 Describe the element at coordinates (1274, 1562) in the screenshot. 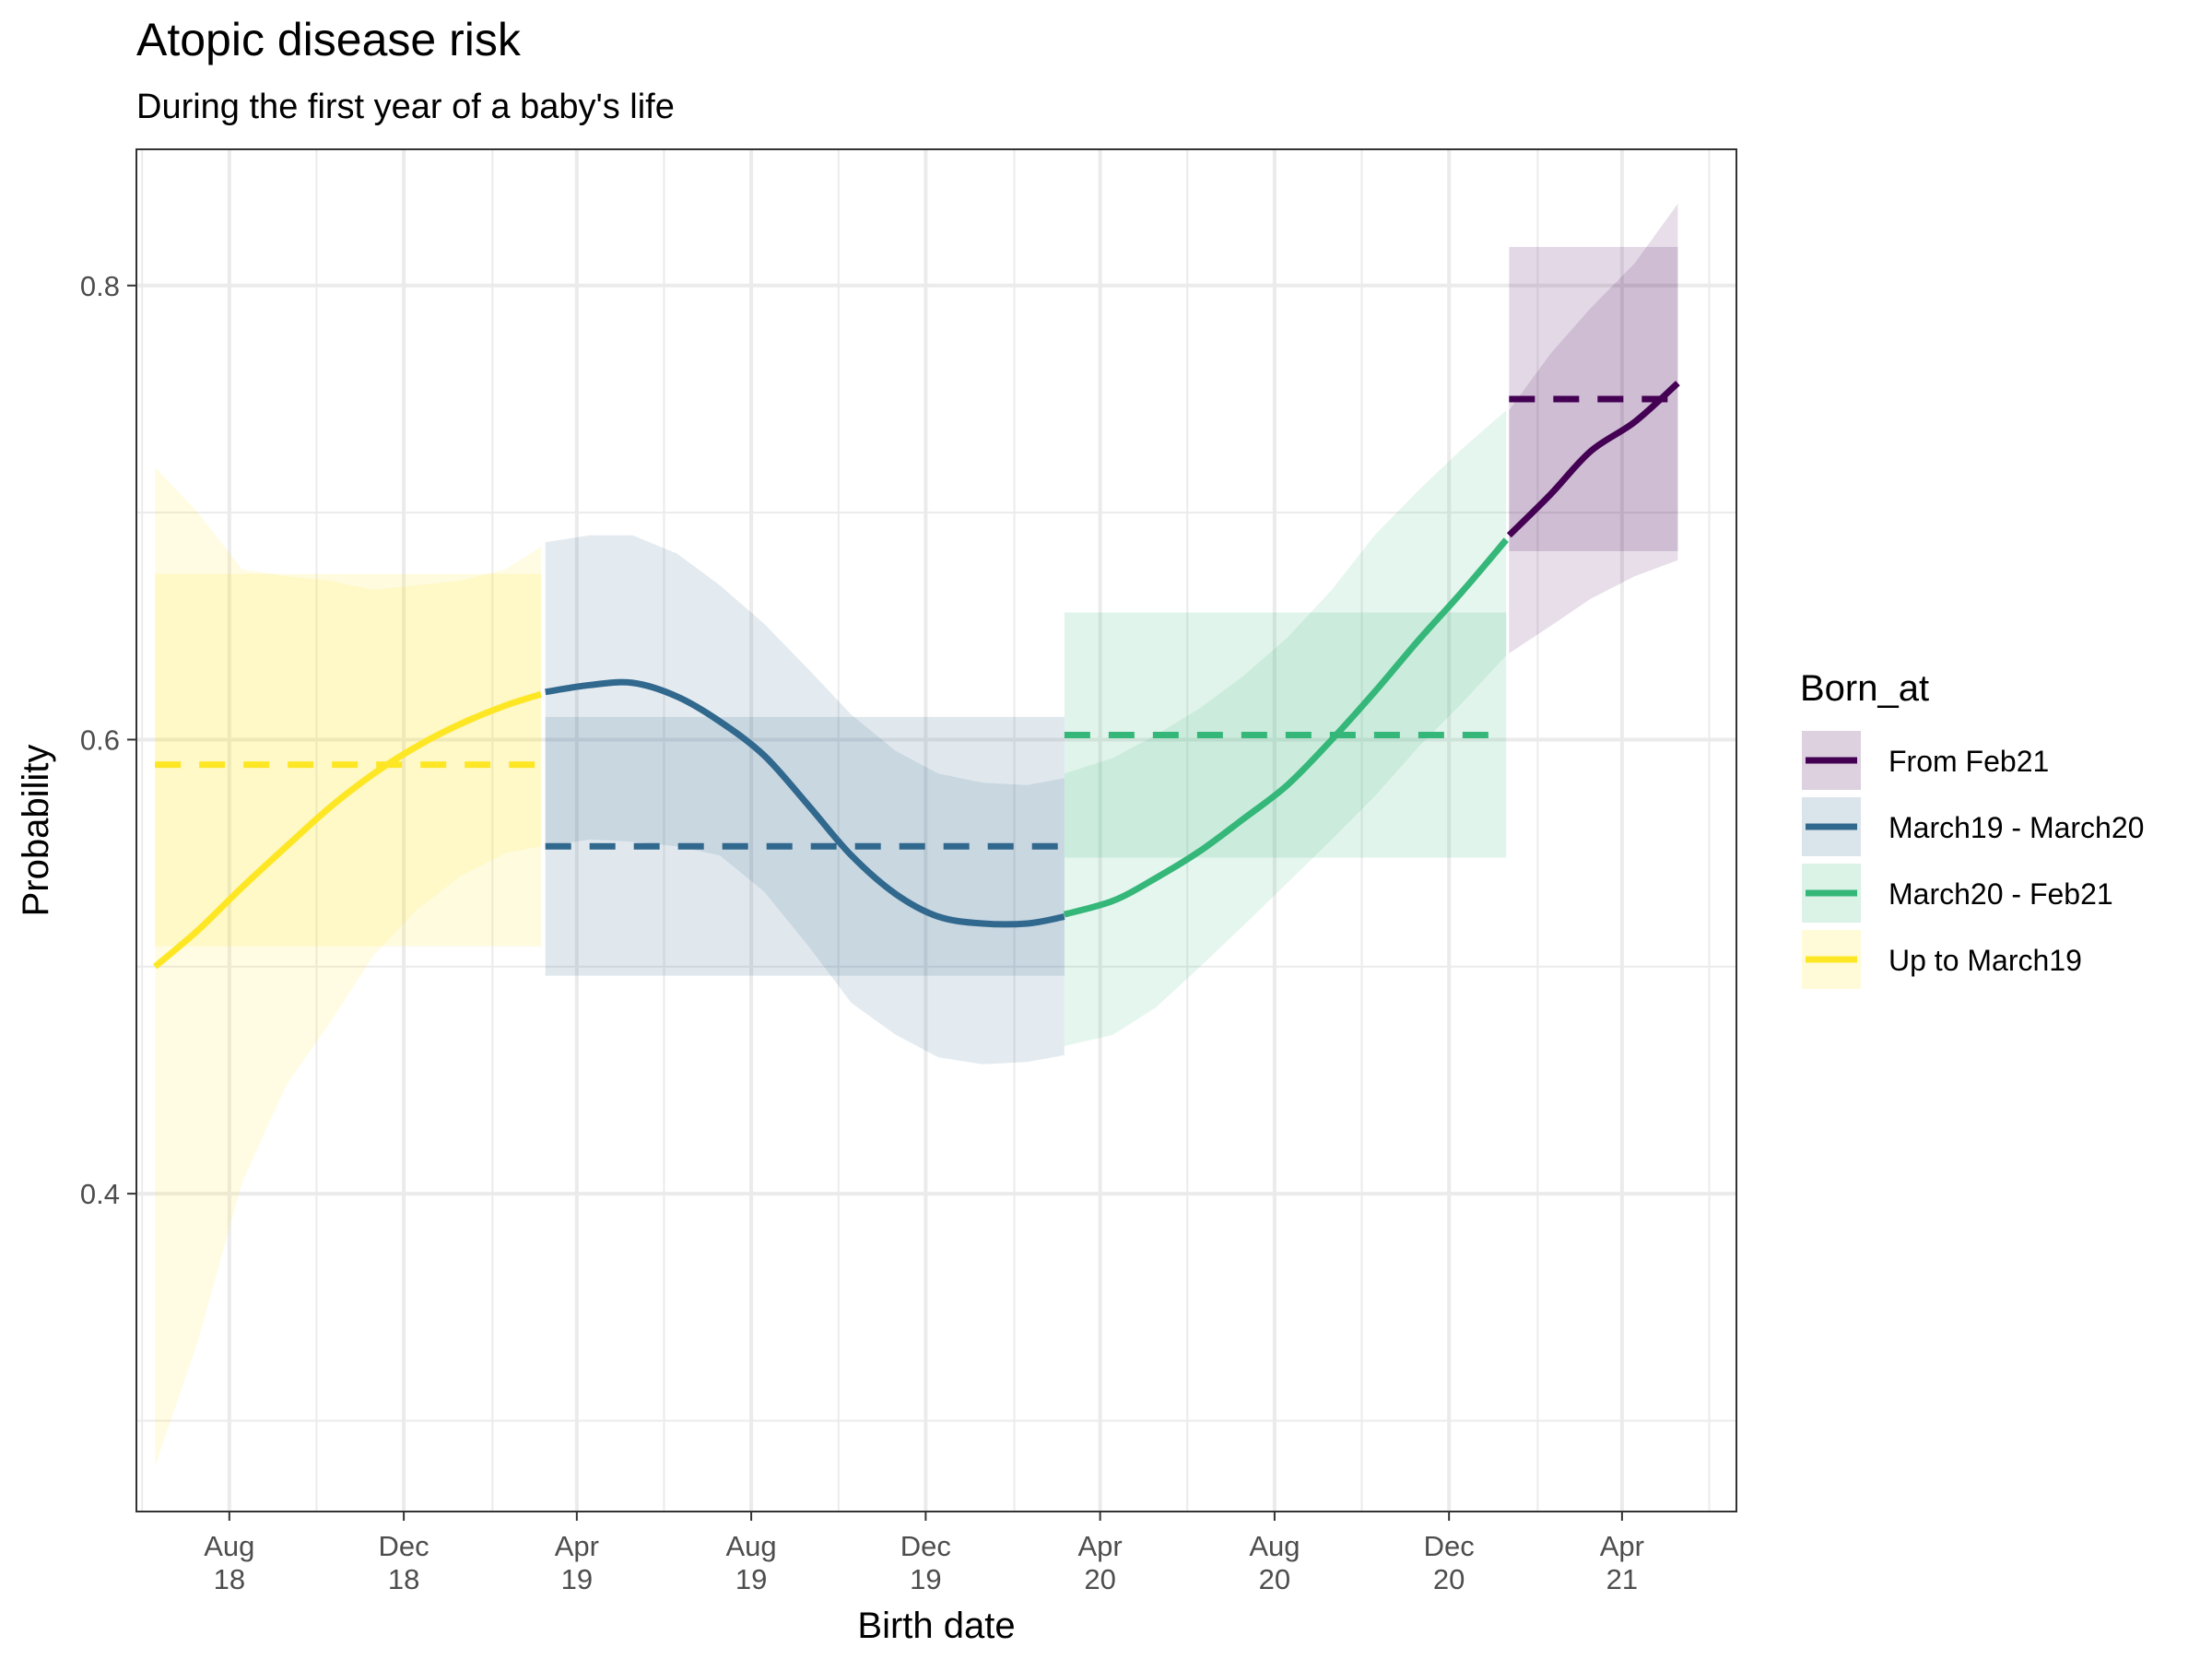

I see `x-tick-label: Aug 20` at that location.